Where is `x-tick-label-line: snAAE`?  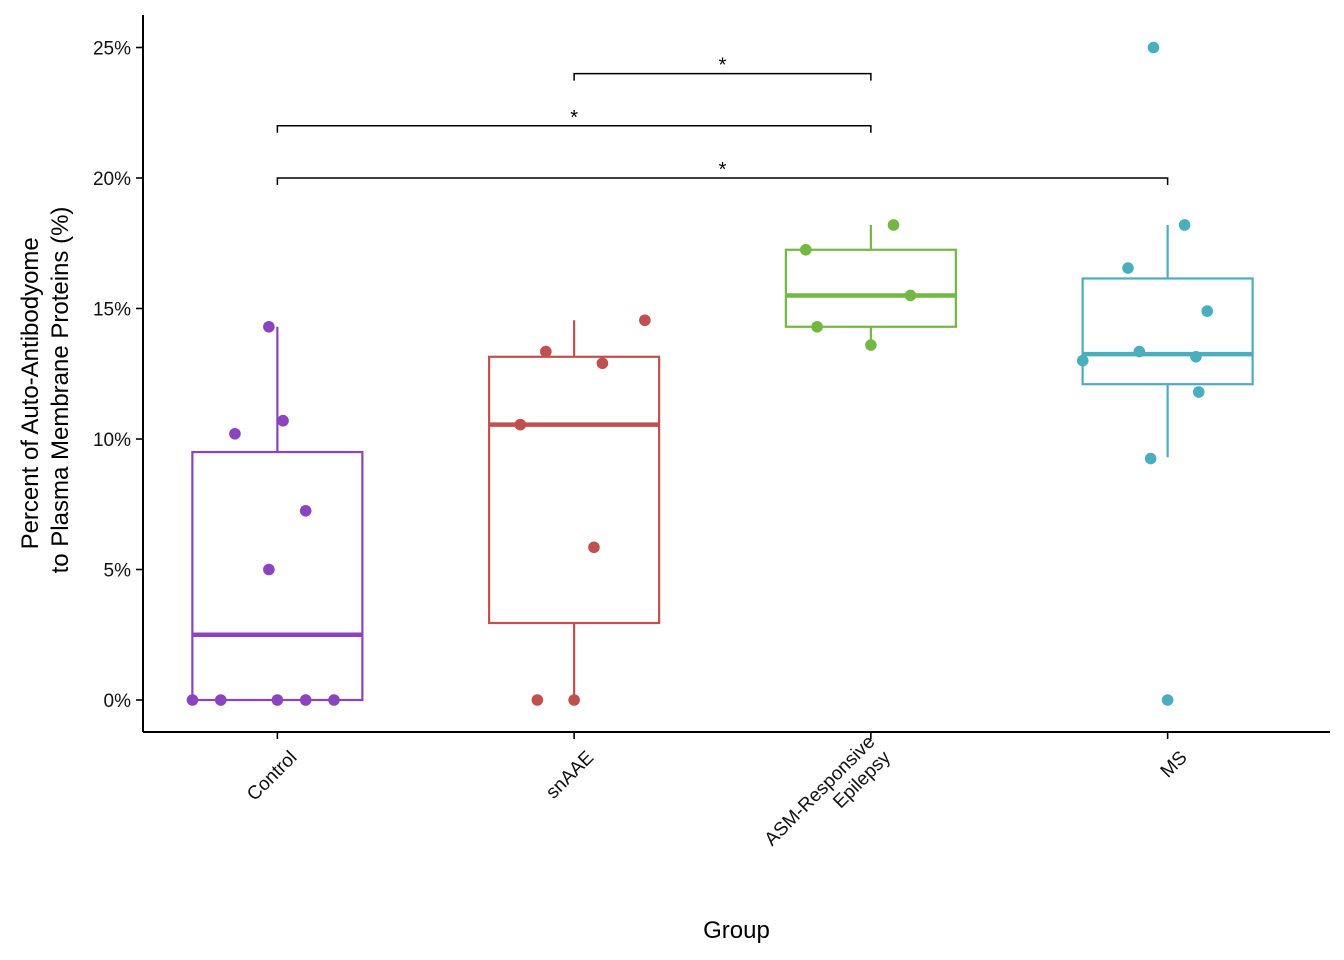 x-tick-label-line: snAAE is located at coordinates (570, 775).